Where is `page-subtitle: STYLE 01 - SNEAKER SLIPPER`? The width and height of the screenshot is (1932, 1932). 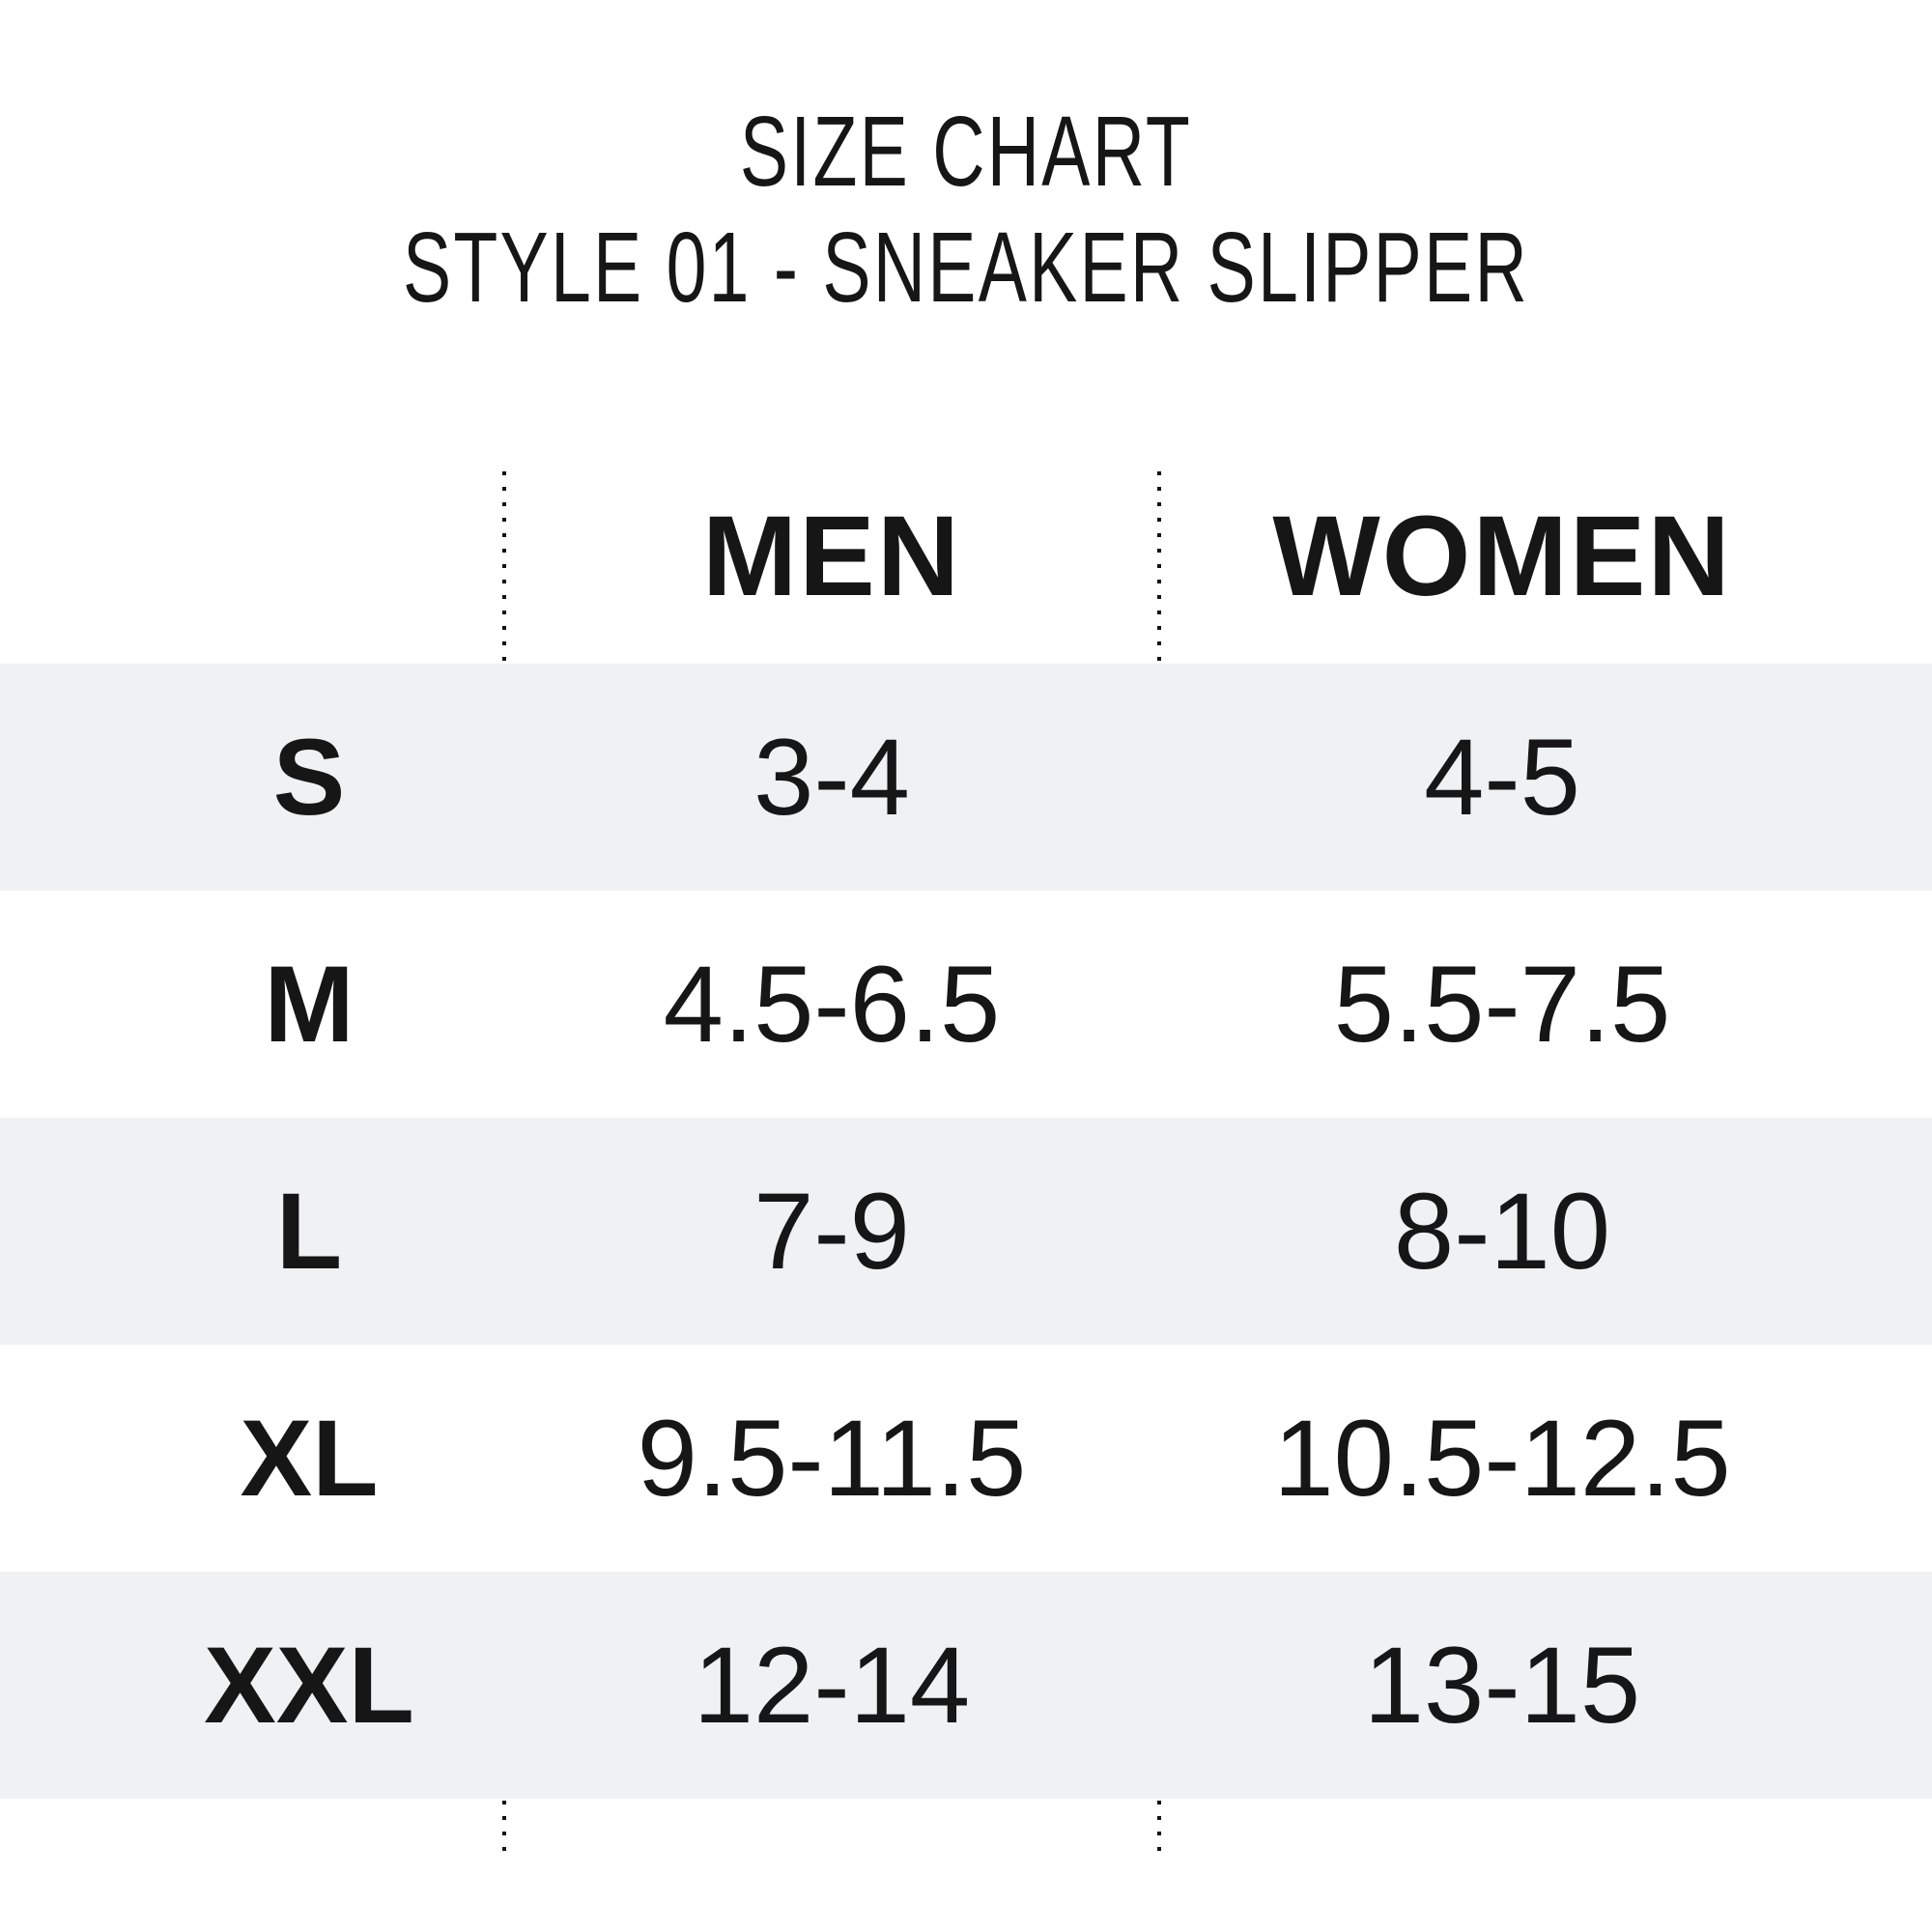 page-subtitle: STYLE 01 - SNEAKER SLIPPER is located at coordinates (966, 267).